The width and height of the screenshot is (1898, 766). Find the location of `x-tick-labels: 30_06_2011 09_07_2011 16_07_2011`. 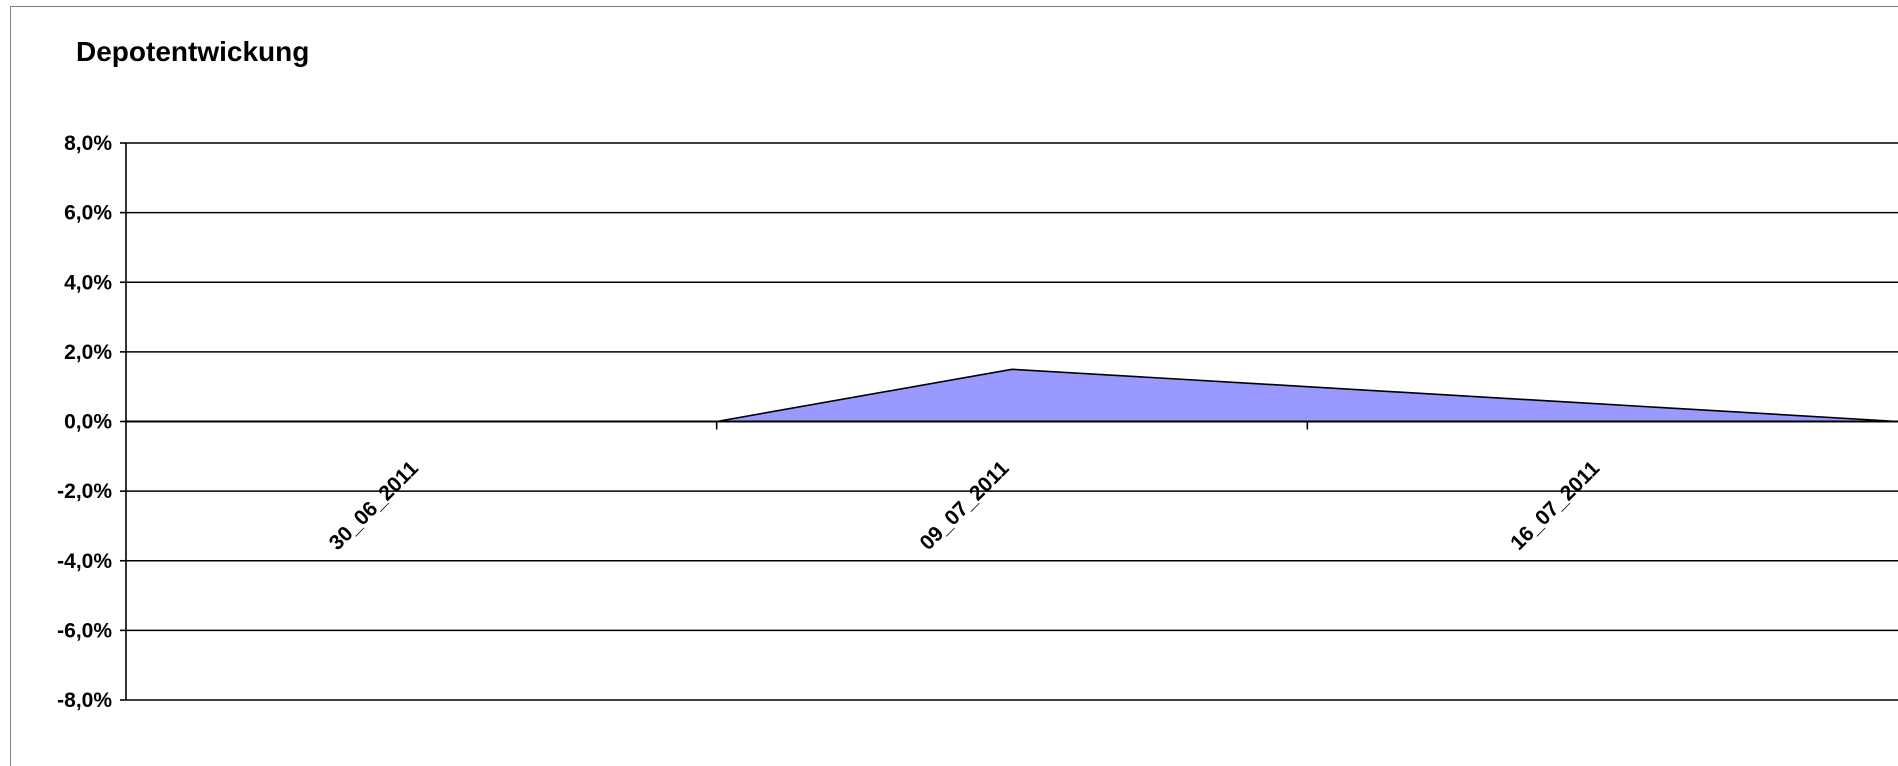

x-tick-labels: 30_06_2011 09_07_2011 16_07_2011 is located at coordinates (965, 506).